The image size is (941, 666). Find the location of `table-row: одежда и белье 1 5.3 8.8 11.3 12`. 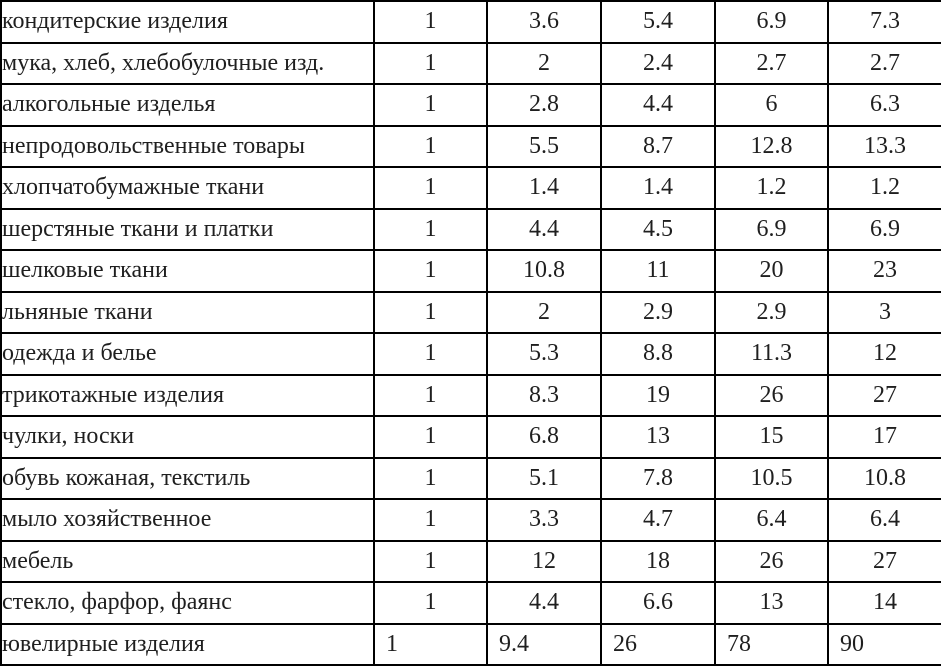

table-row: одежда и белье 1 5.3 8.8 11.3 12 is located at coordinates (470, 354).